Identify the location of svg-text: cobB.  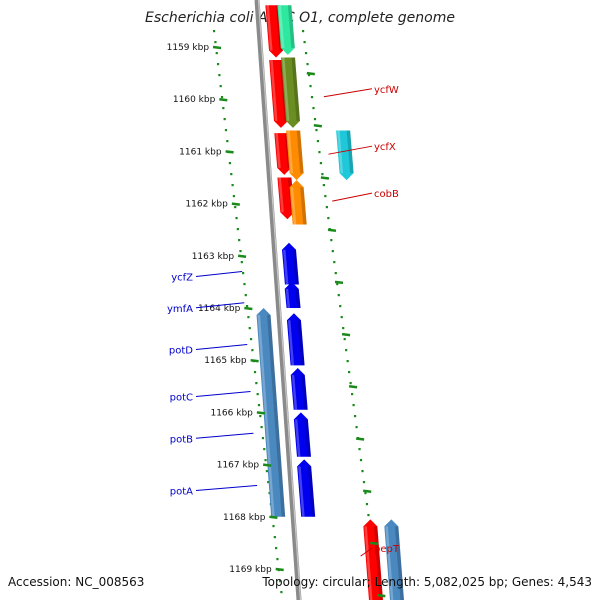
(386, 194).